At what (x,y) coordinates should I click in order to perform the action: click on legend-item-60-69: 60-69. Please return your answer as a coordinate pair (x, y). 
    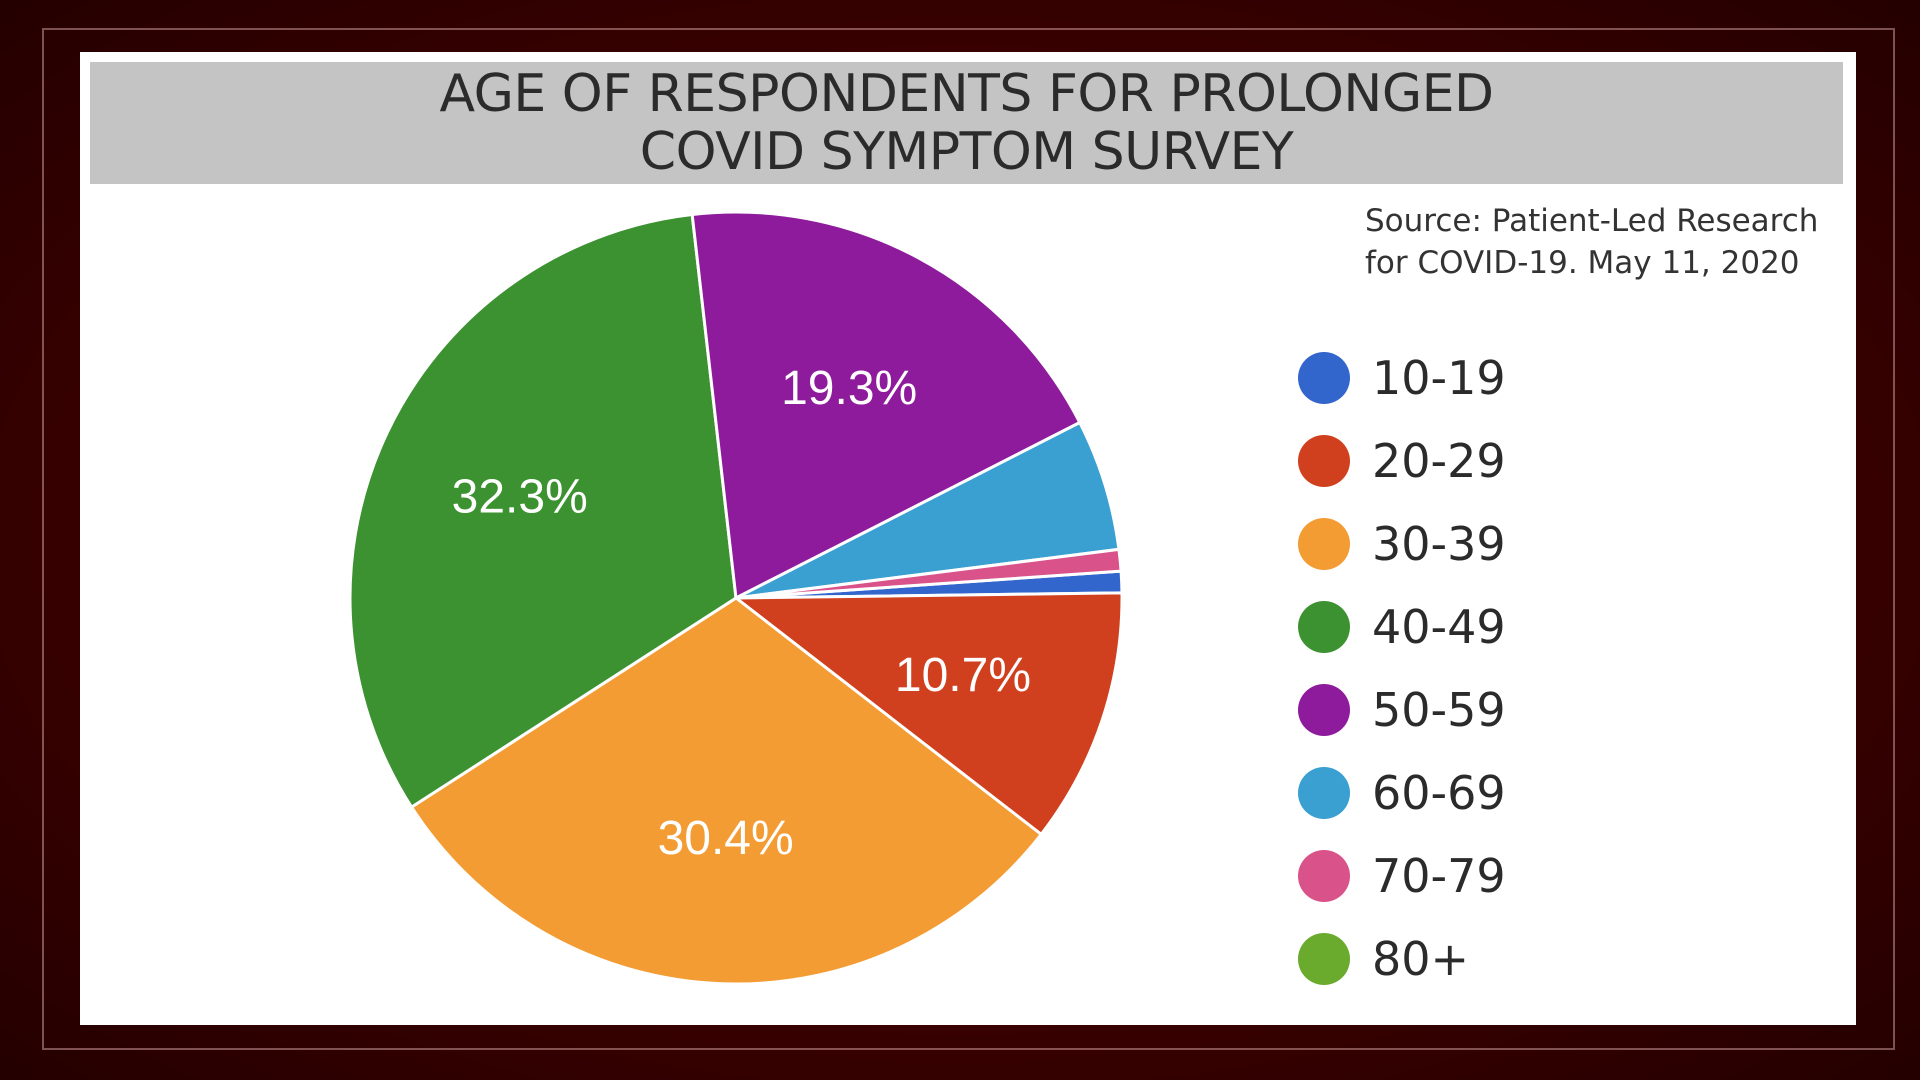
    Looking at the image, I should click on (1402, 792).